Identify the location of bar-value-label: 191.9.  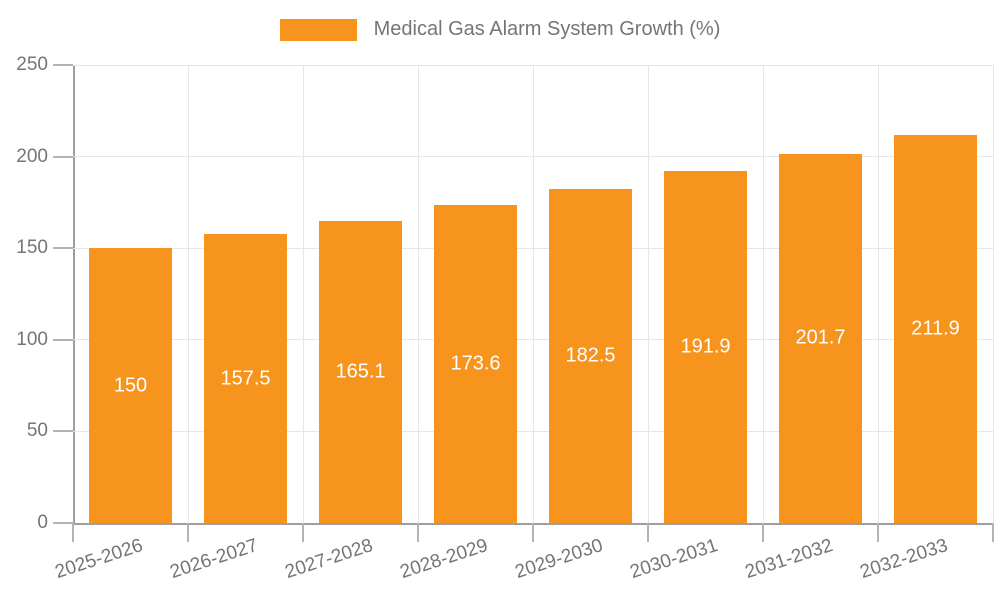
(705, 346).